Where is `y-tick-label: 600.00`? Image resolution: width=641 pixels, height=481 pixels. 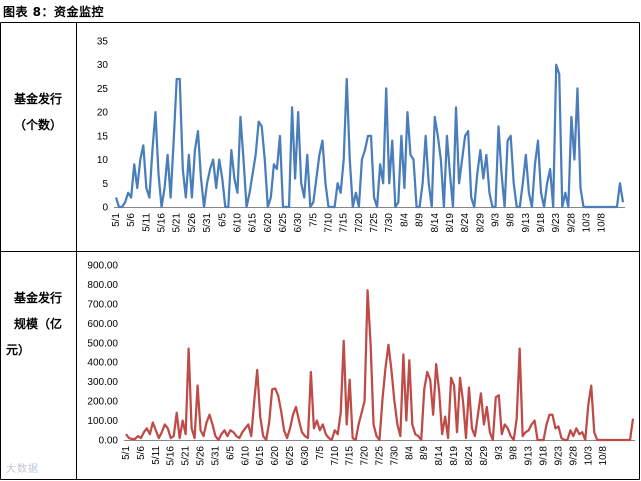
y-tick-label: 600.00 is located at coordinates (102, 324).